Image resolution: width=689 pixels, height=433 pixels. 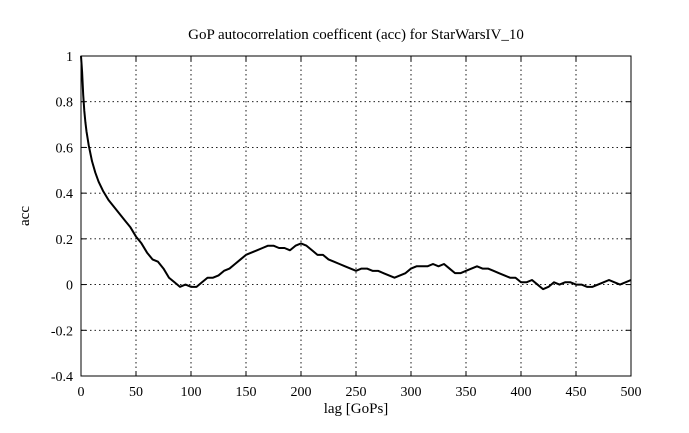 What do you see at coordinates (65, 240) in the screenshot?
I see `y-tick-label: 0.2` at bounding box center [65, 240].